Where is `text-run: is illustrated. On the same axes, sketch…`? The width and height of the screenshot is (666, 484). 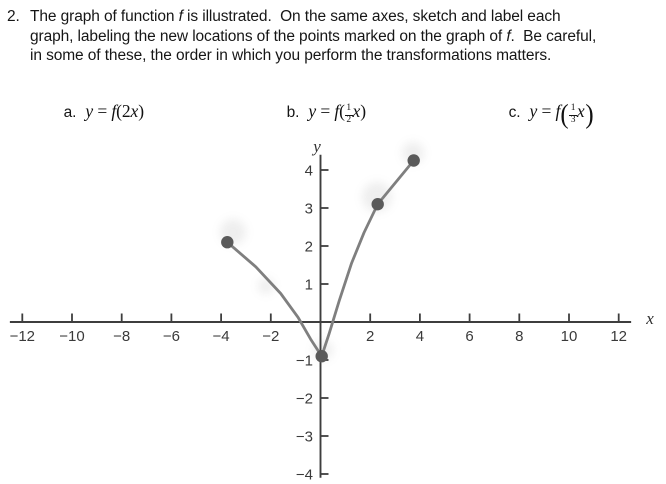
text-run: is illustrated. On the same axes, sketch… is located at coordinates (371, 16).